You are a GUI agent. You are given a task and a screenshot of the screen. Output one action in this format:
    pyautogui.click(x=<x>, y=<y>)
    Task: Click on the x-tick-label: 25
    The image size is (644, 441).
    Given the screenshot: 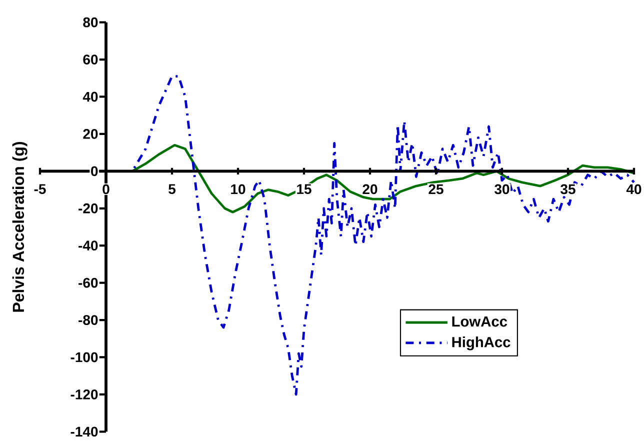 What is the action you would take?
    pyautogui.click(x=436, y=189)
    